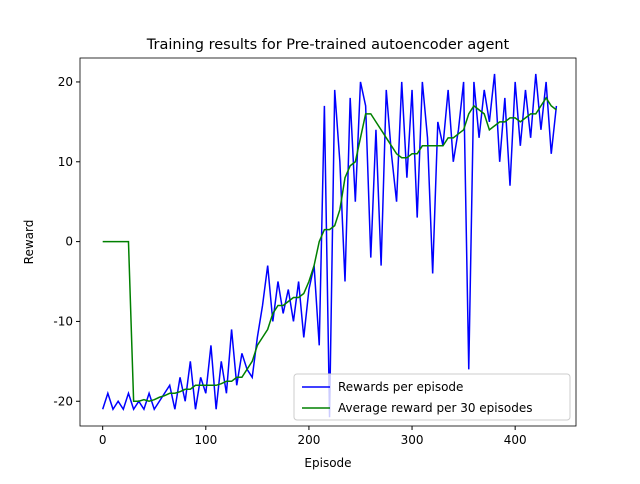 The width and height of the screenshot is (640, 484). Describe the element at coordinates (65, 162) in the screenshot. I see `y-tick-label: 10` at that location.